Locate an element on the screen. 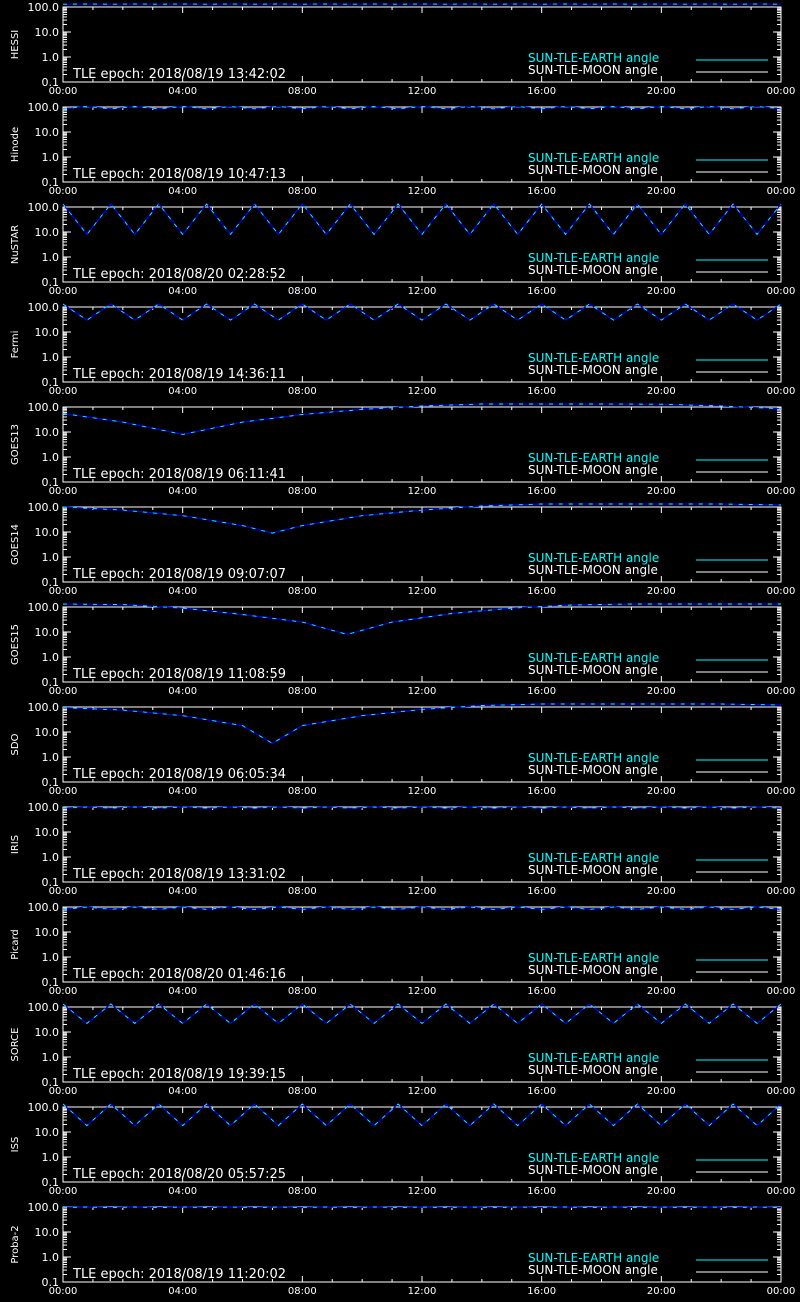 This screenshot has height=1302, width=800. panel-label: HESSI is located at coordinates (15, 44).